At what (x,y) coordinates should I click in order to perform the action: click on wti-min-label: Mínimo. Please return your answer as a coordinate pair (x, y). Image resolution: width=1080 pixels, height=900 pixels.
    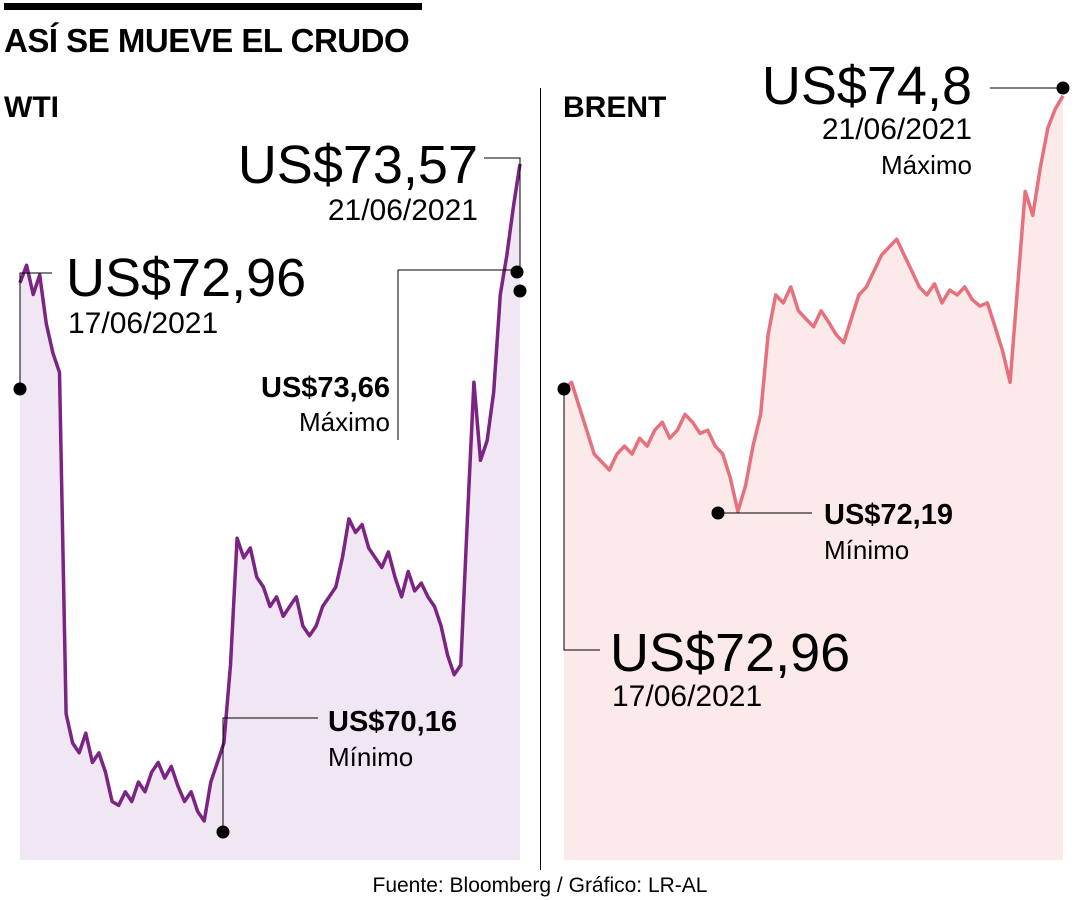
    Looking at the image, I should click on (370, 757).